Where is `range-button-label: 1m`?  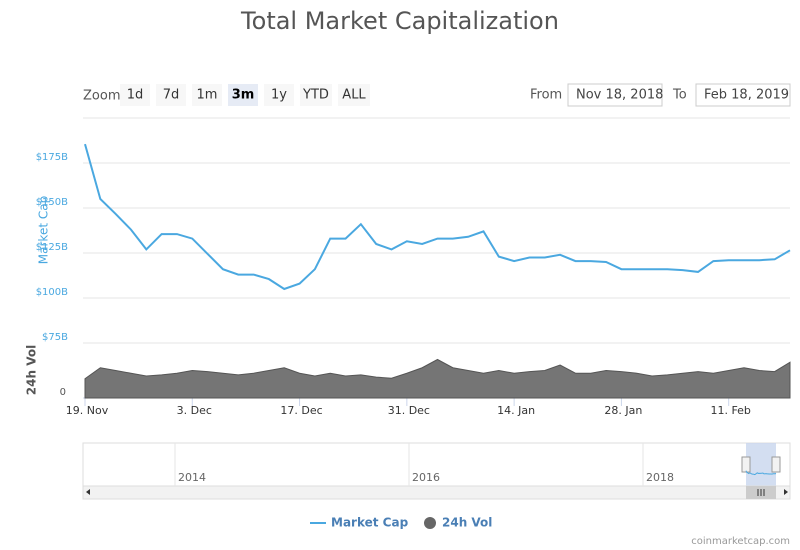
range-button-label: 1m is located at coordinates (207, 95).